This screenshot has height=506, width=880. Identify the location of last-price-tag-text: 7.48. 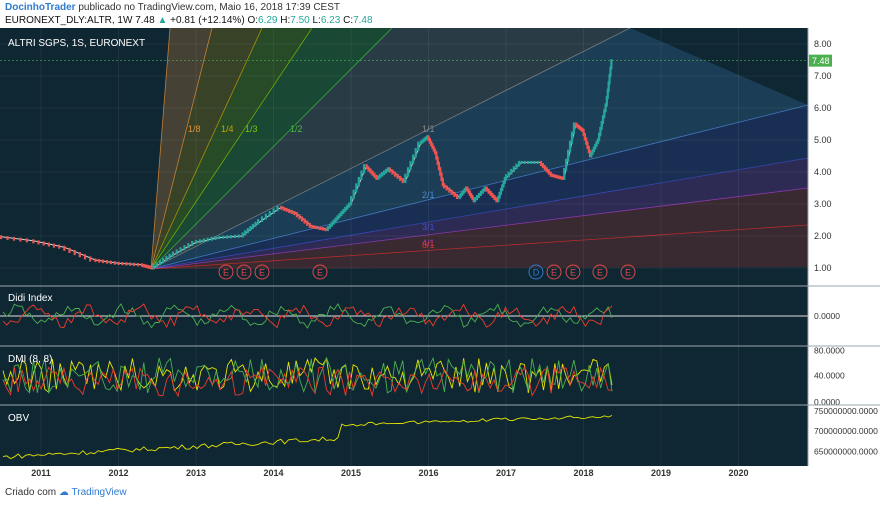
(821, 61).